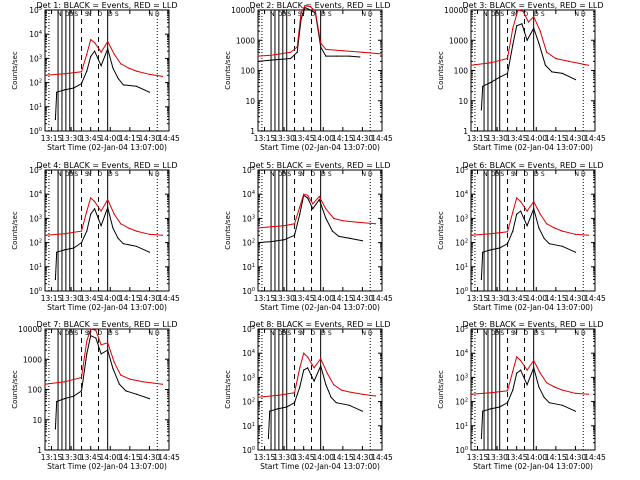 The width and height of the screenshot is (640, 480). I want to click on panel-title: Det 3: BLACK = Events, RED = LLD, so click(533, 5).